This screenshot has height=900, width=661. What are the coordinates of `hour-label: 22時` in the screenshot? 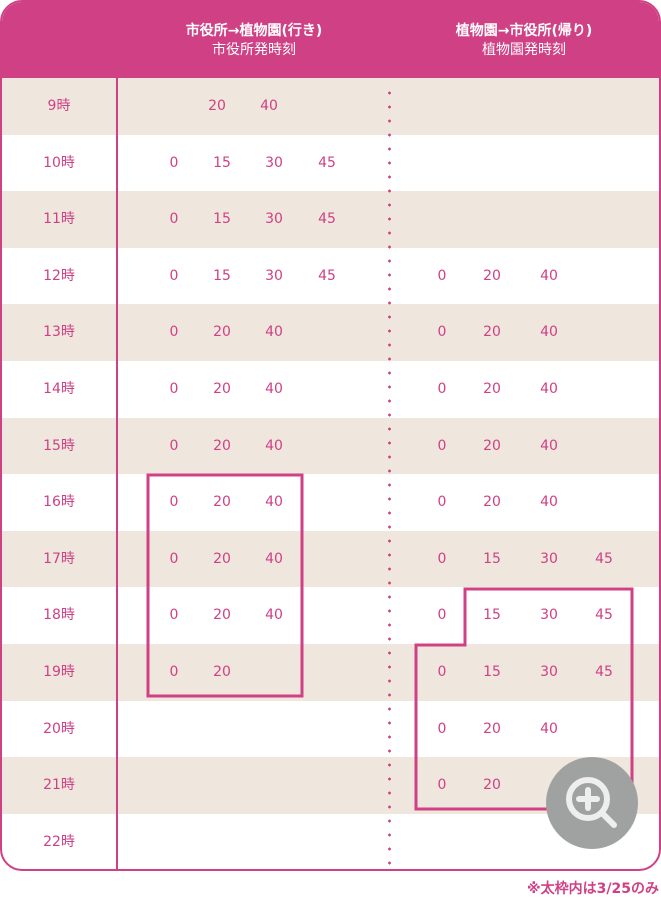 It's located at (59, 841).